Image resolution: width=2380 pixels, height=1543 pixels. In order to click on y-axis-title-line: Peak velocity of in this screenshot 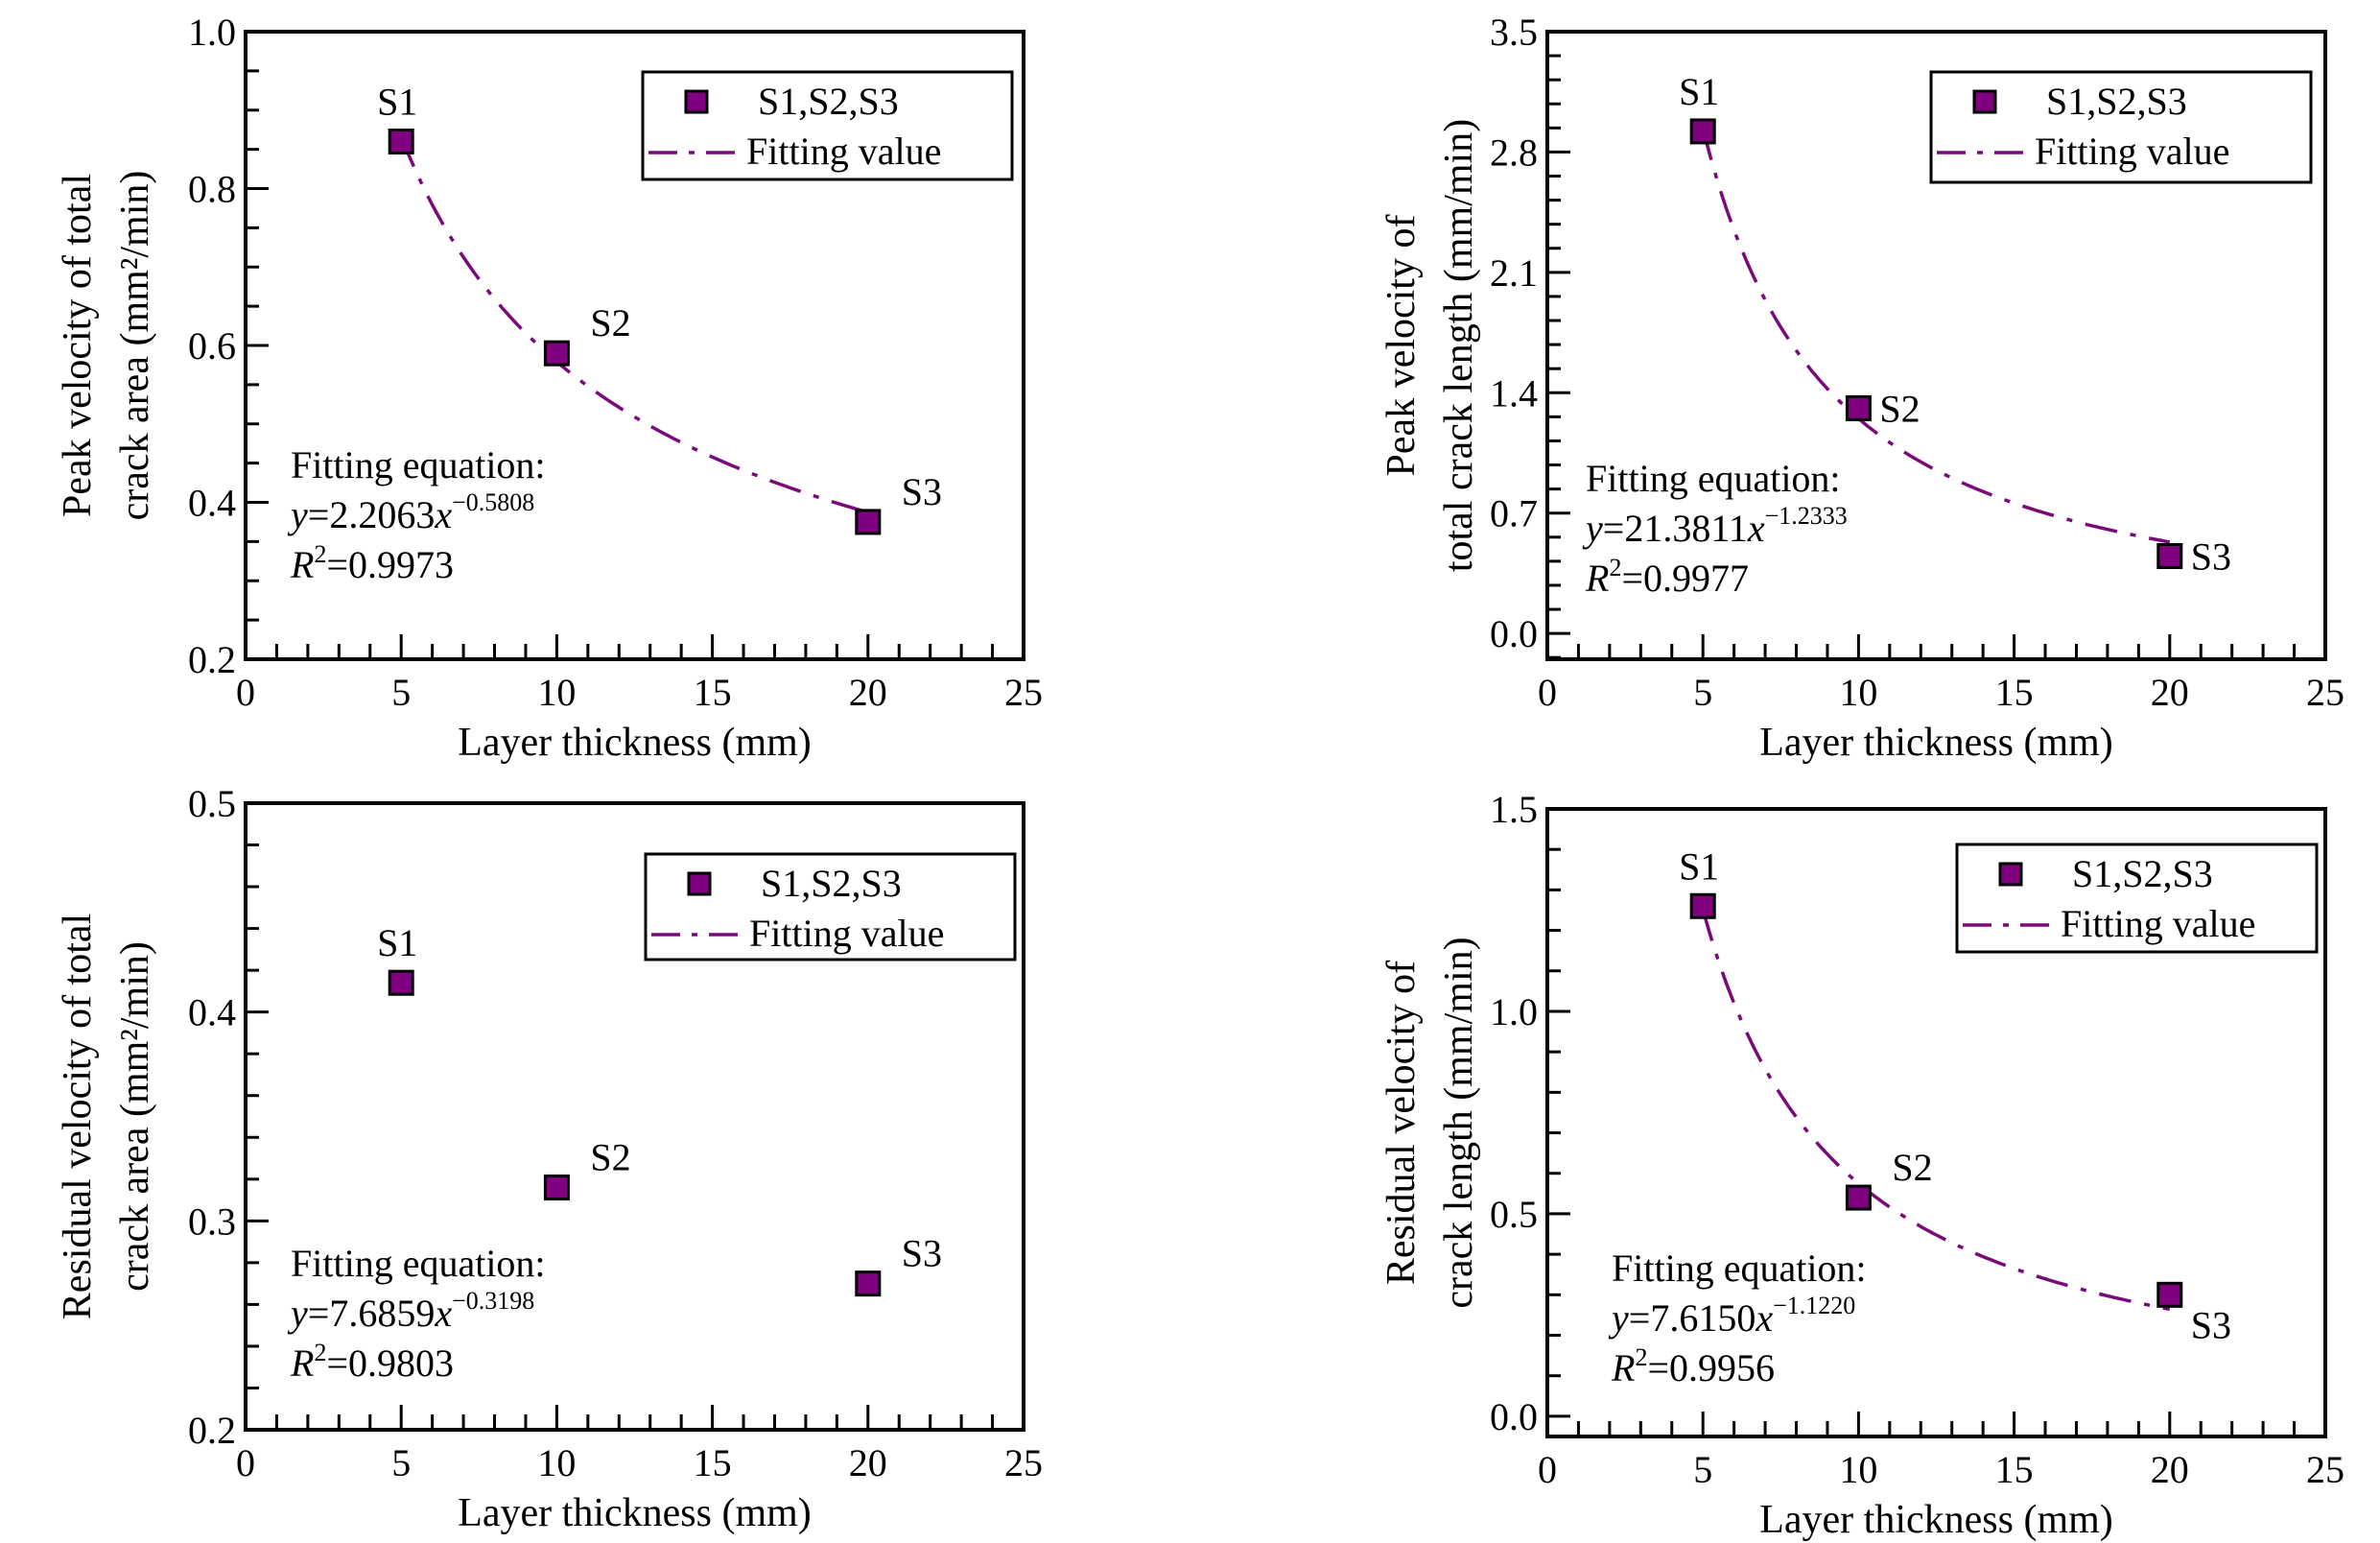, I will do `click(1402, 346)`.